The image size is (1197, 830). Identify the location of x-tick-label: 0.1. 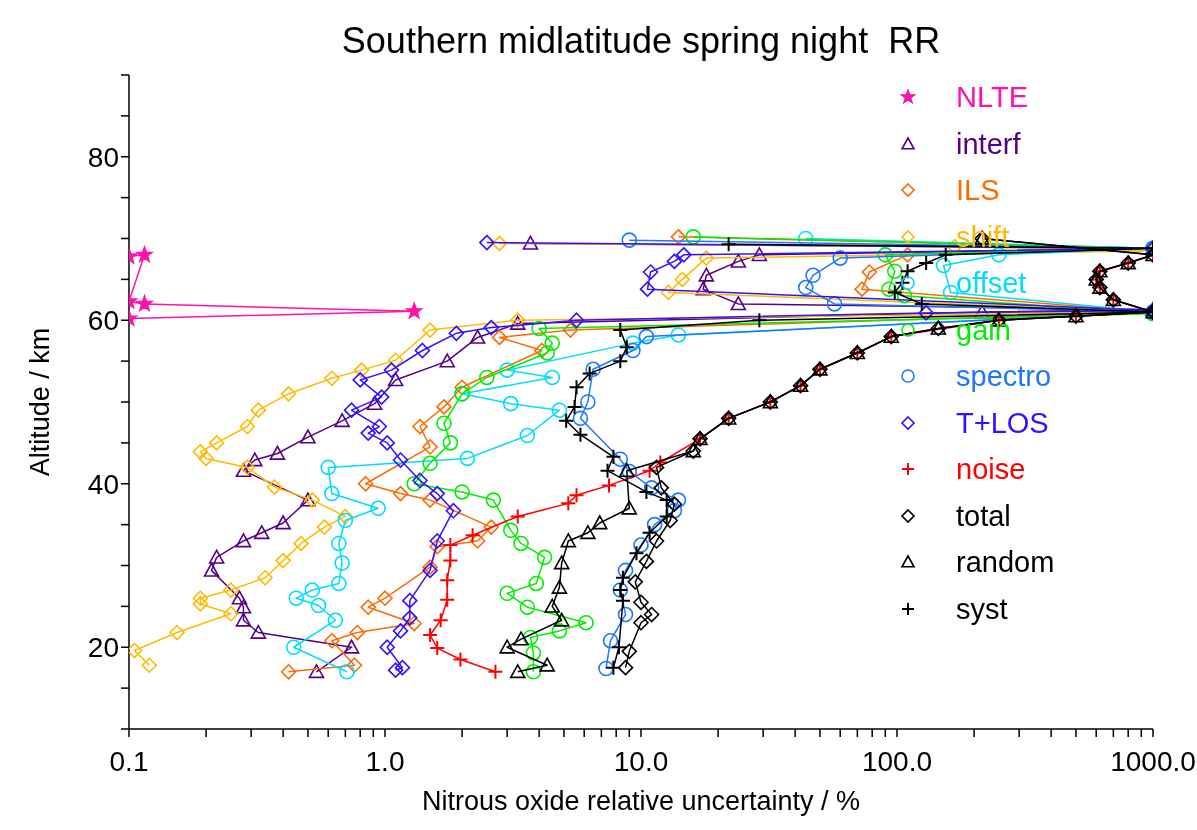
(129, 761).